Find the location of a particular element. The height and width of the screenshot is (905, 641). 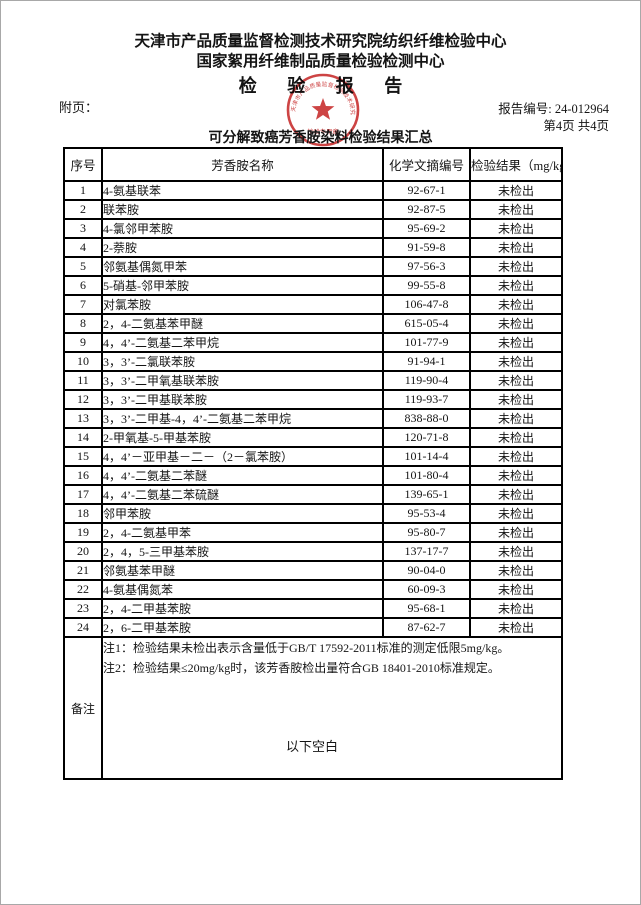

column-header-index: 序号 is located at coordinates (83, 164).